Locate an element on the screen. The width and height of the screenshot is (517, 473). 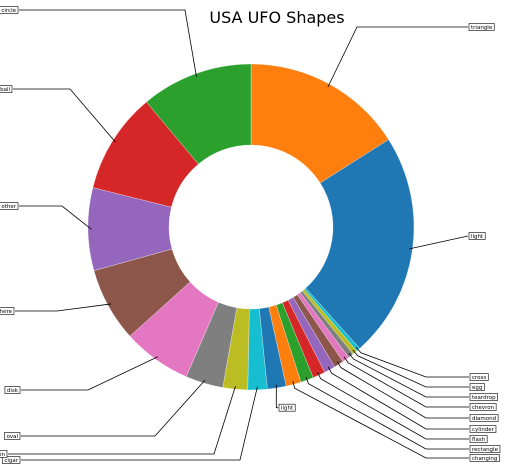
slice-label-text: cylinder is located at coordinates (483, 430).